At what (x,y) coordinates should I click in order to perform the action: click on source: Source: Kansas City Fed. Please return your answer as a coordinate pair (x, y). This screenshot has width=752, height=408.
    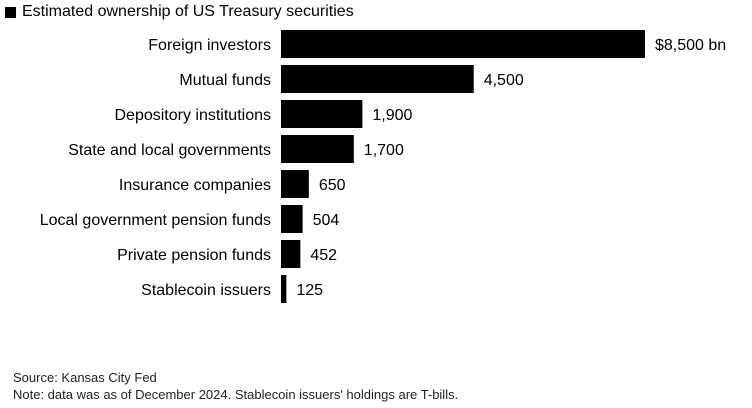
    Looking at the image, I should click on (85, 377).